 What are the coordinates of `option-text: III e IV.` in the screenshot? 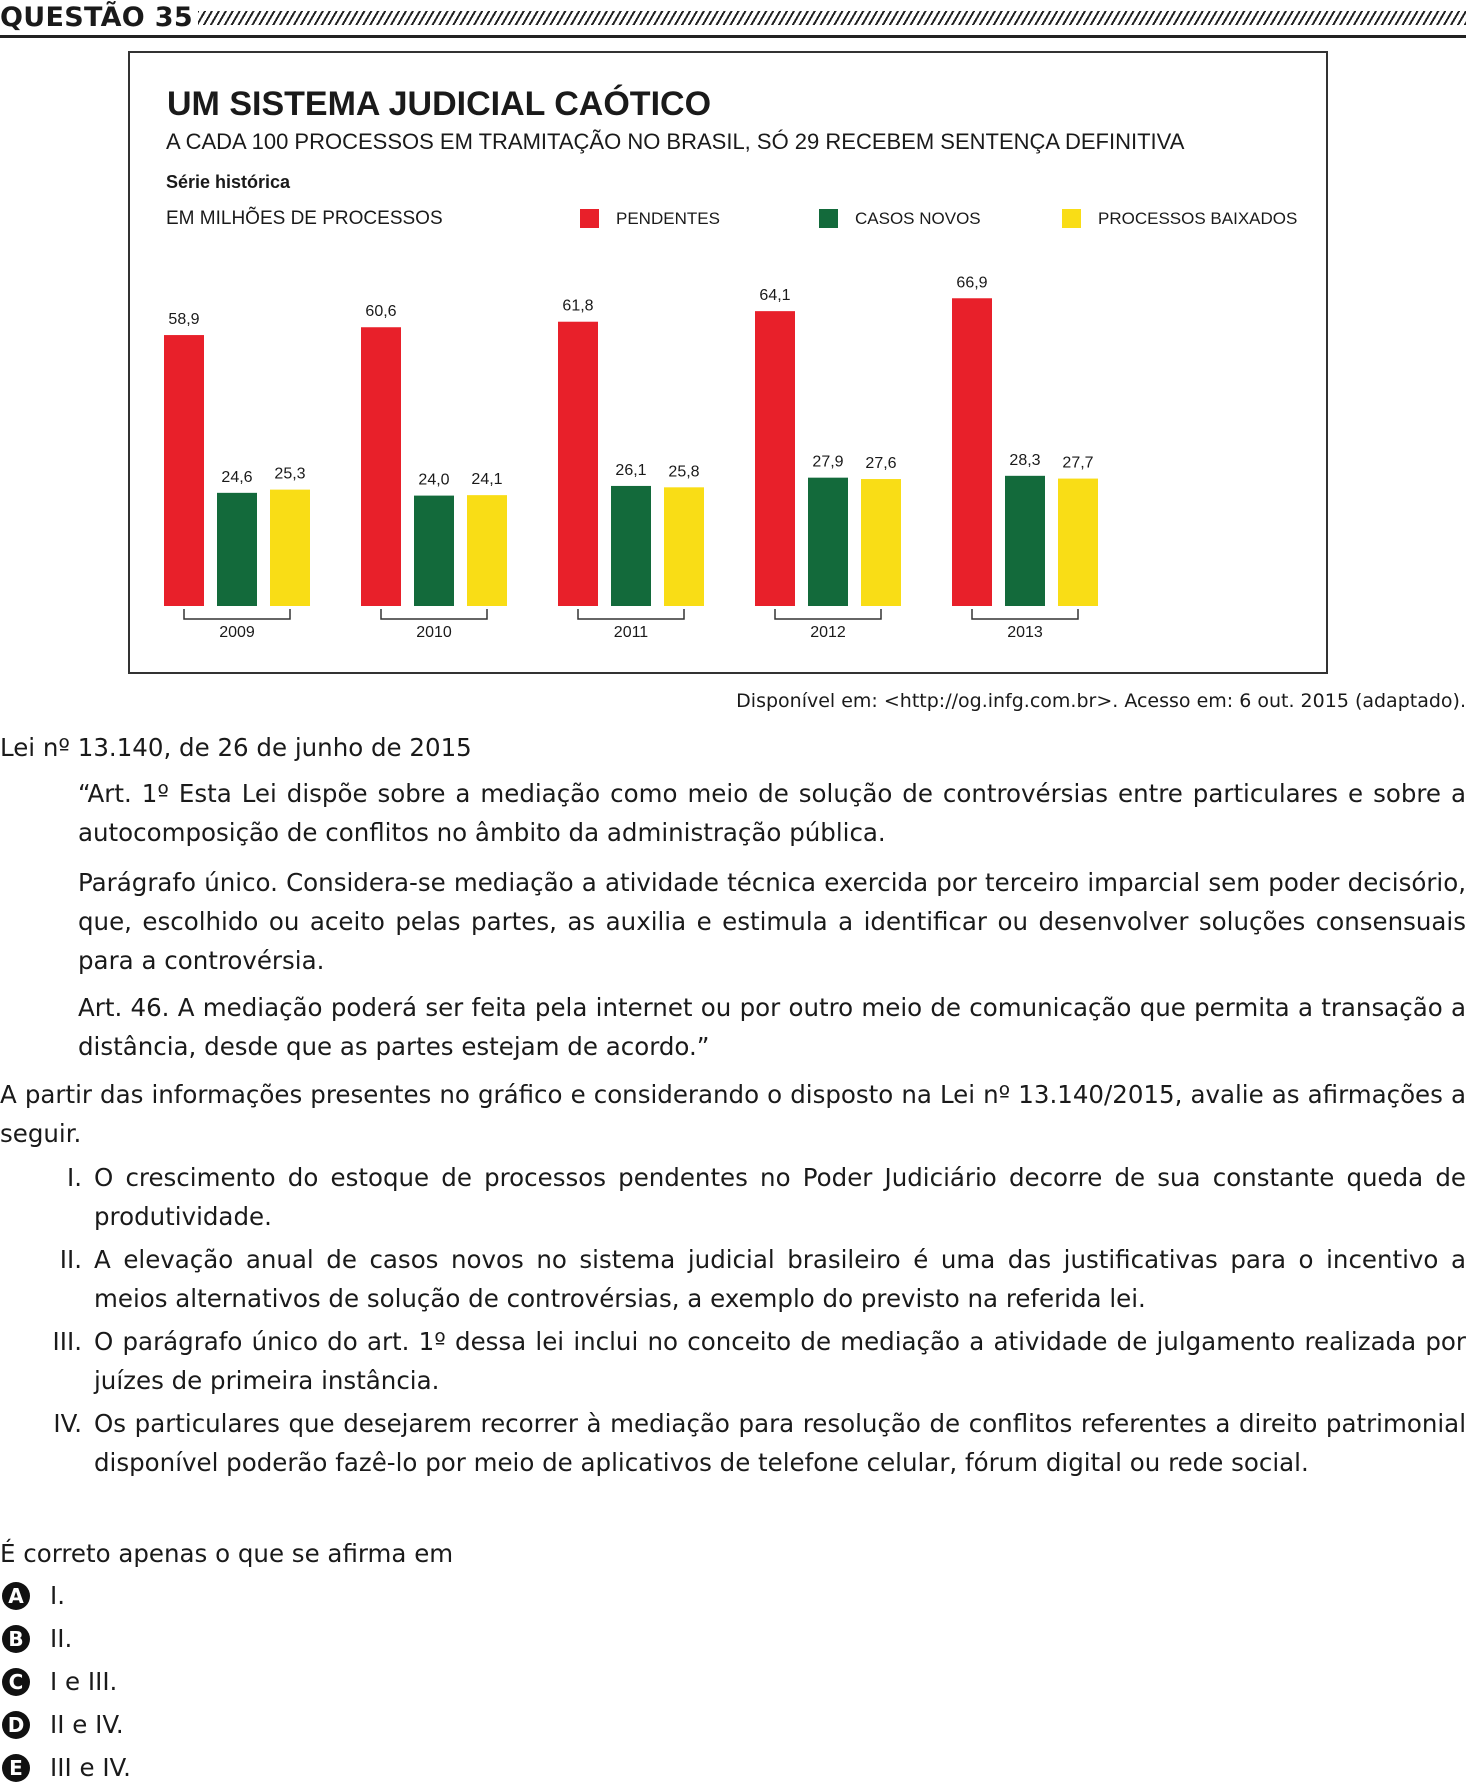 It's located at (90, 1767).